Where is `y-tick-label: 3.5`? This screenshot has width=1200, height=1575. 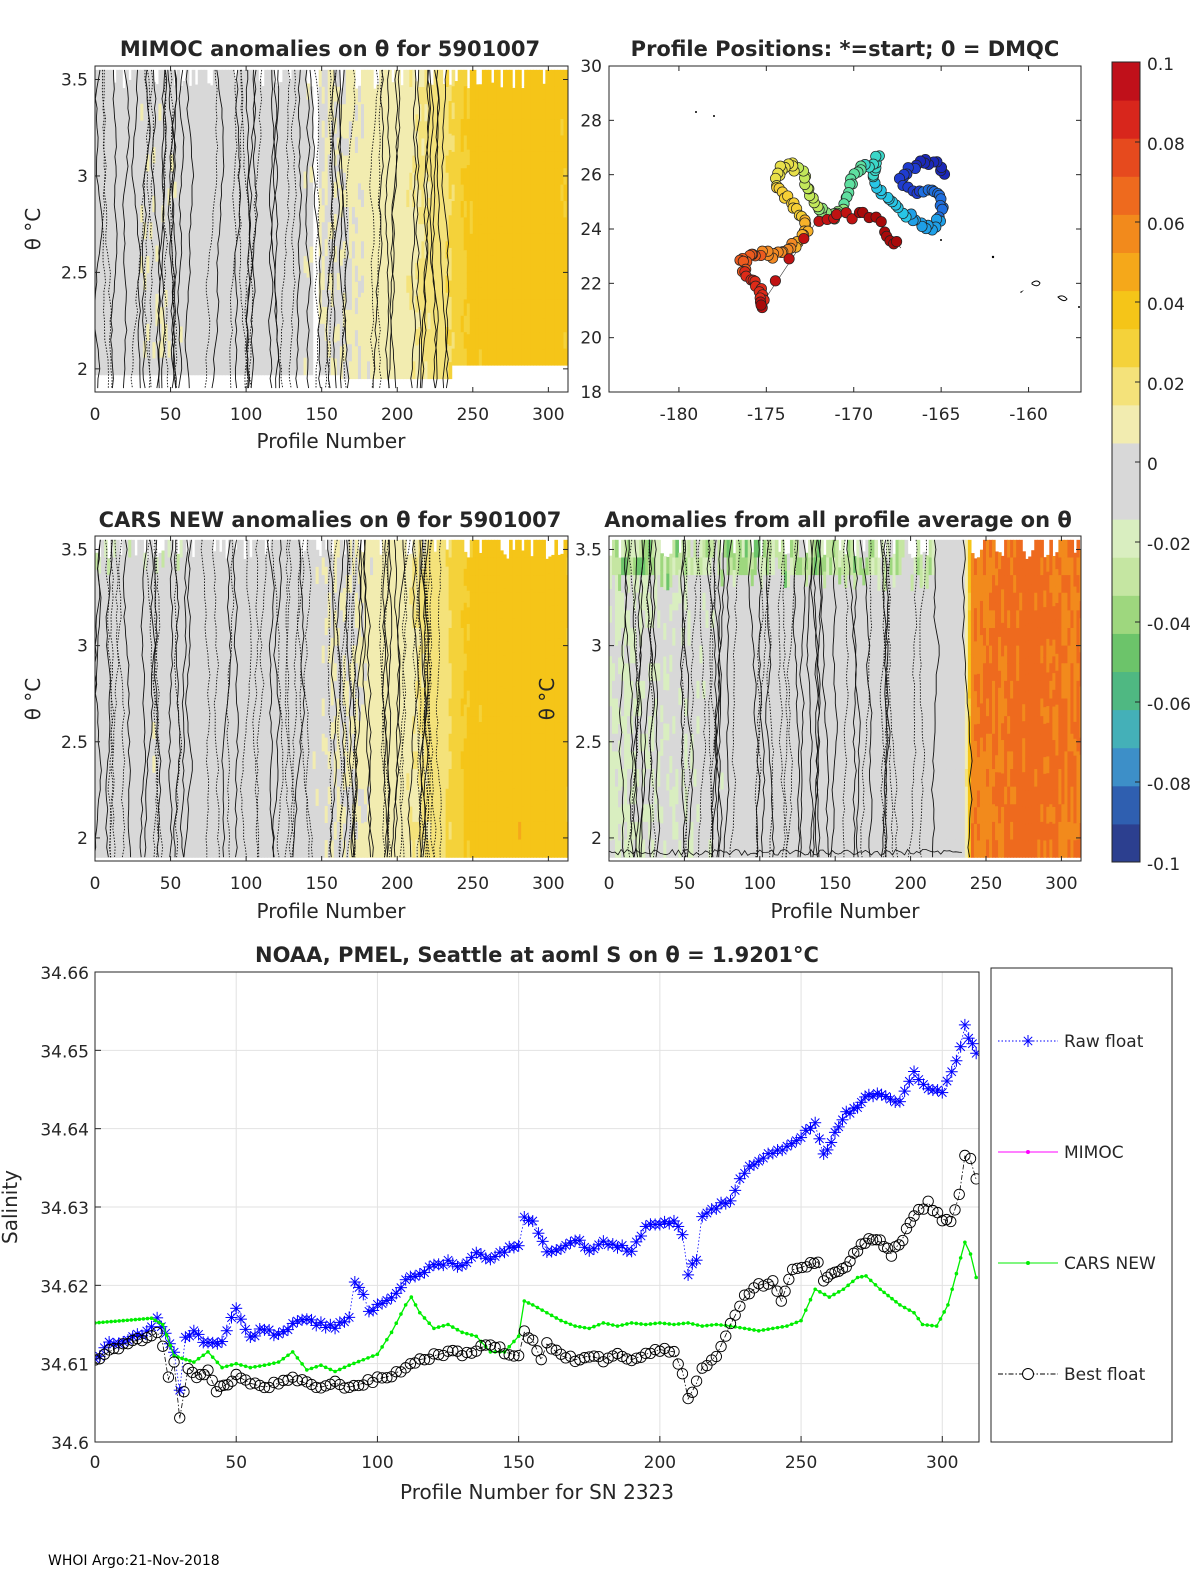 y-tick-label: 3.5 is located at coordinates (74, 81).